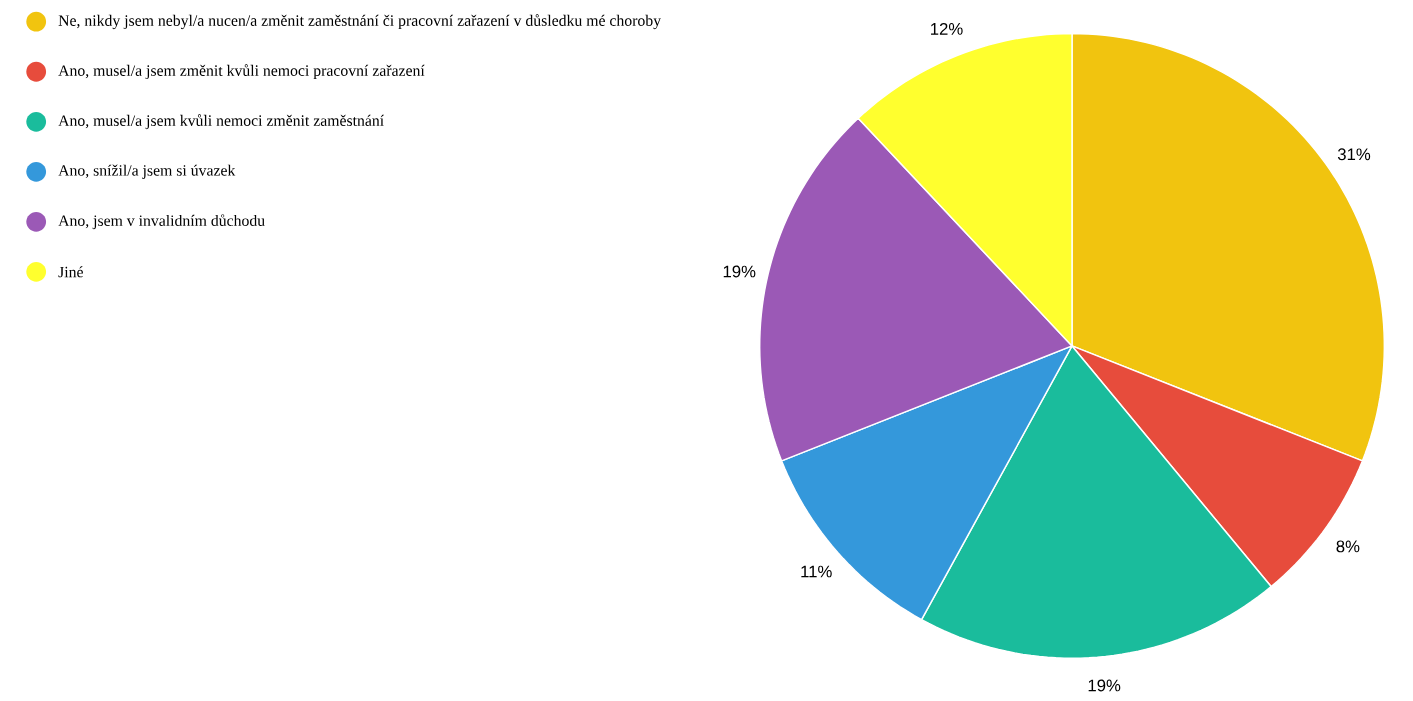 This screenshot has width=1413, height=701. What do you see at coordinates (1348, 546) in the screenshot?
I see `data-label: 8%` at bounding box center [1348, 546].